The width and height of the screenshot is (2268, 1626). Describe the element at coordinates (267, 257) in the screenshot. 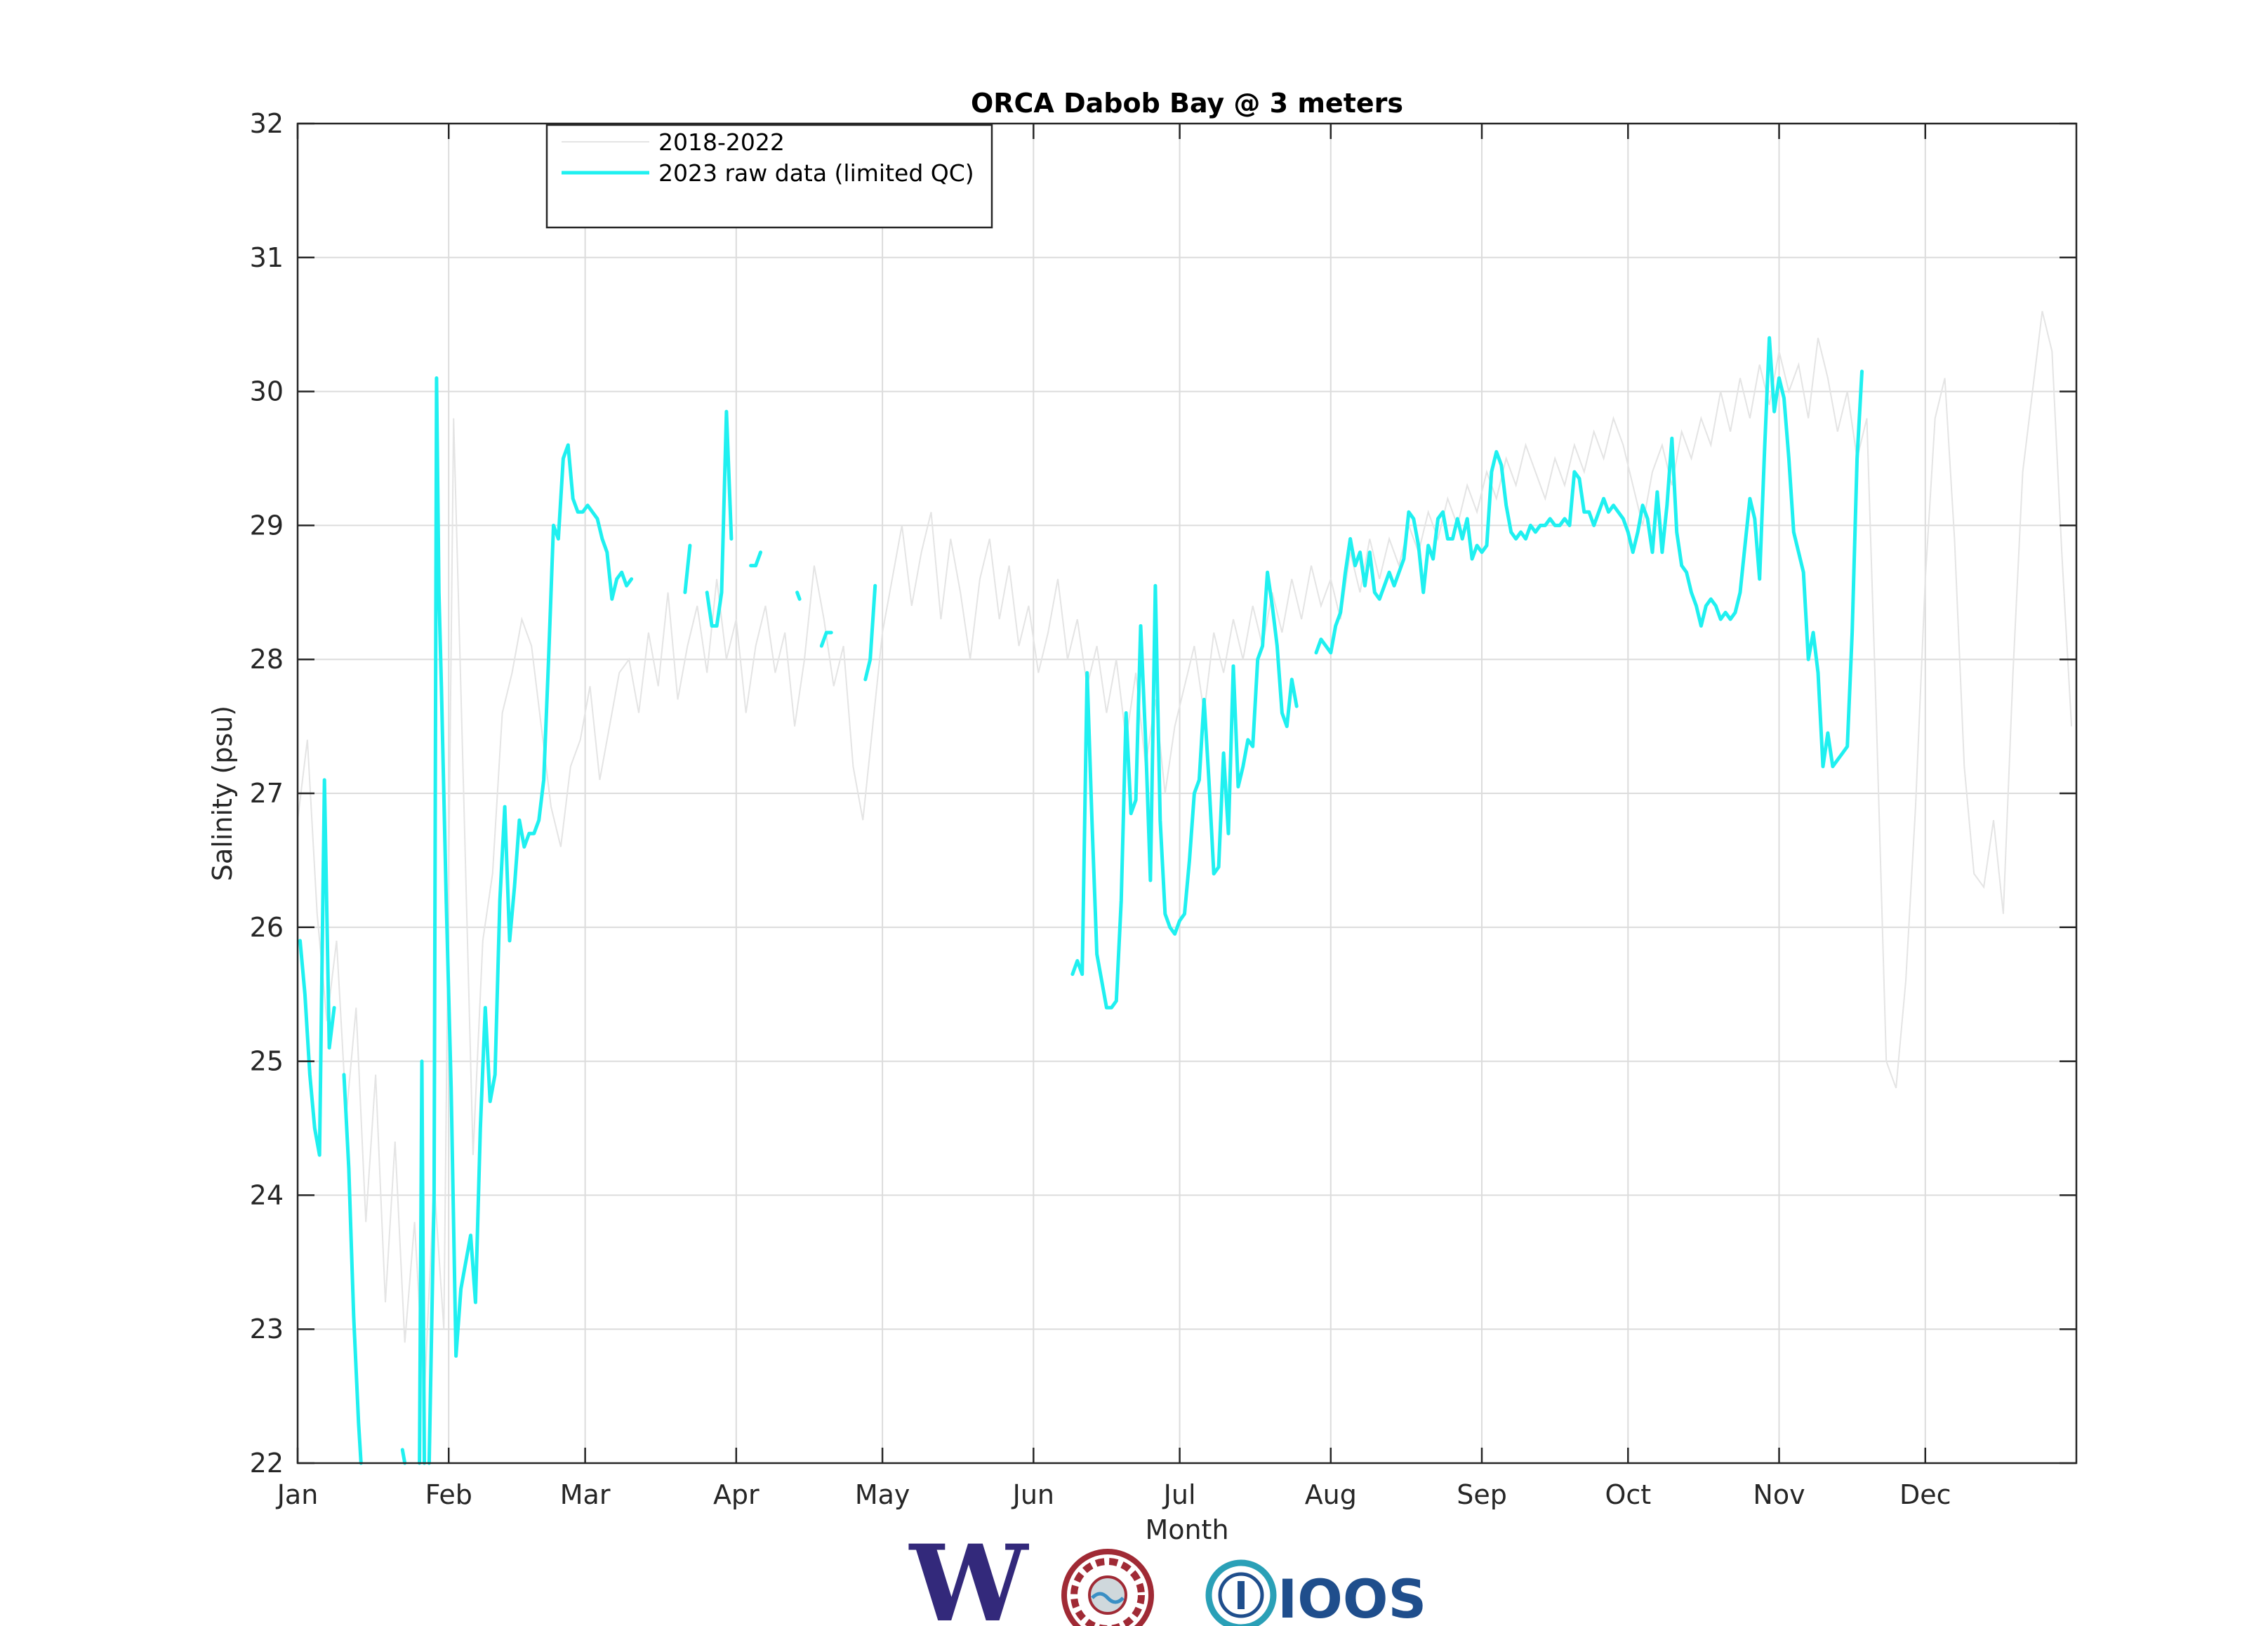

I see `y-tick-label: 31` at that location.